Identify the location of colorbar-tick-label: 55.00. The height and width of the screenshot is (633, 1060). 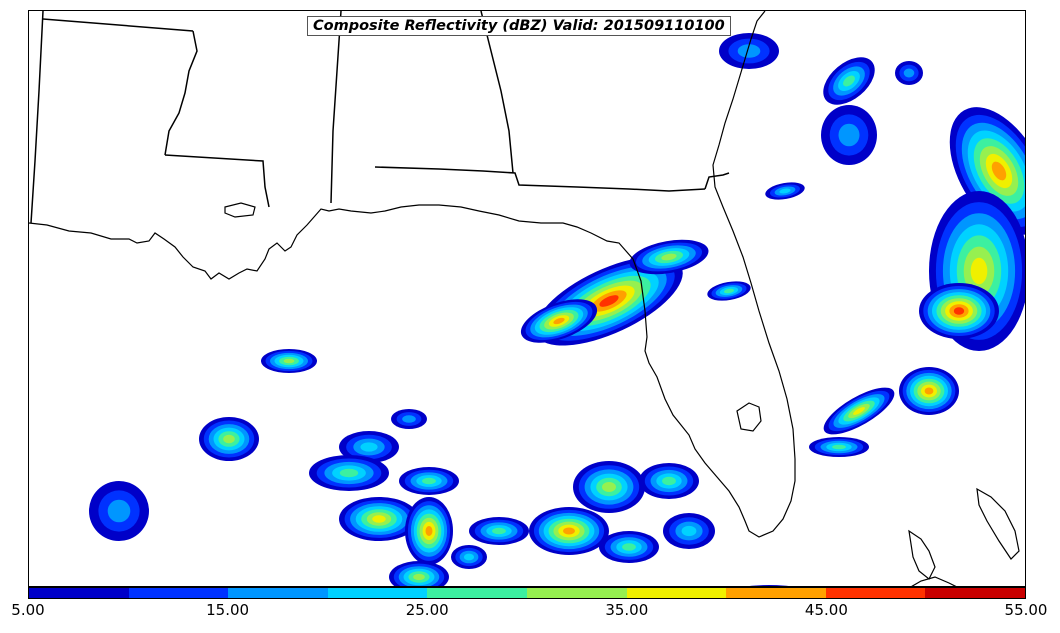
(1026, 610).